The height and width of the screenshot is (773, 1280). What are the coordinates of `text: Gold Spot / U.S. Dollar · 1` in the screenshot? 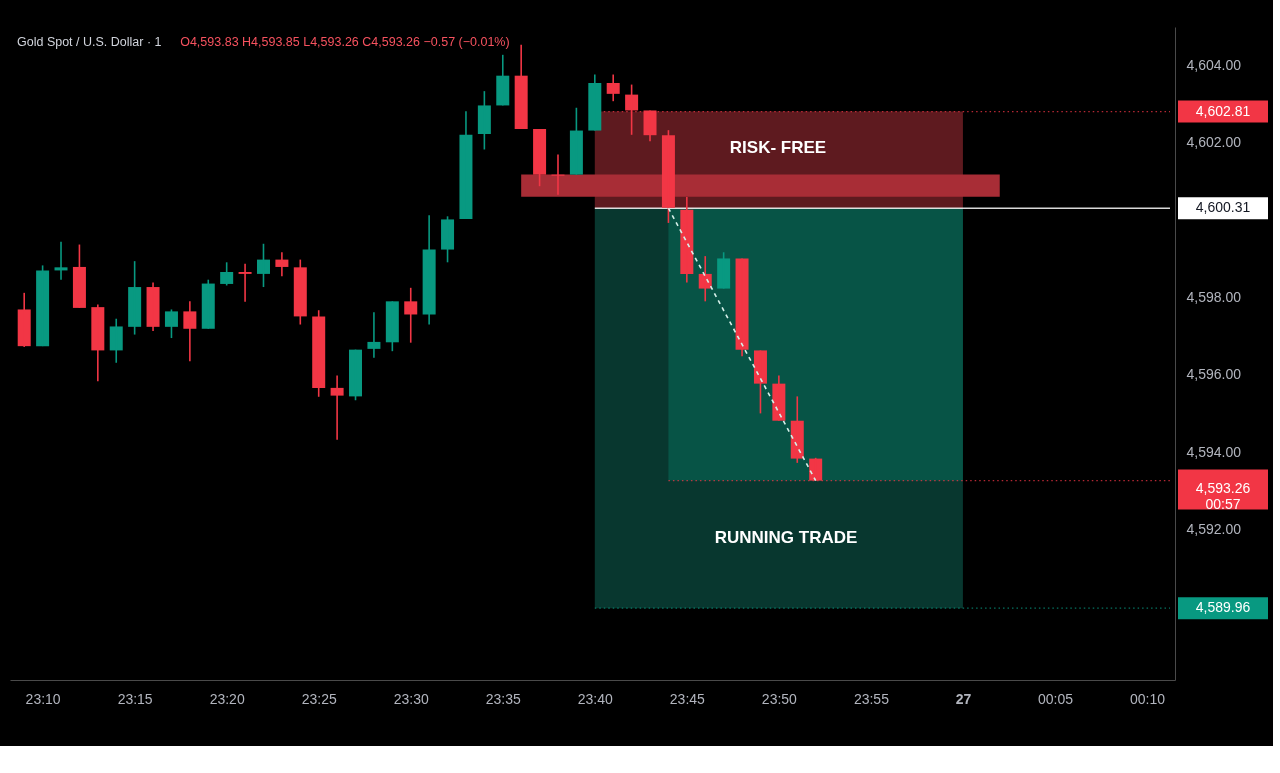 It's located at (89, 42).